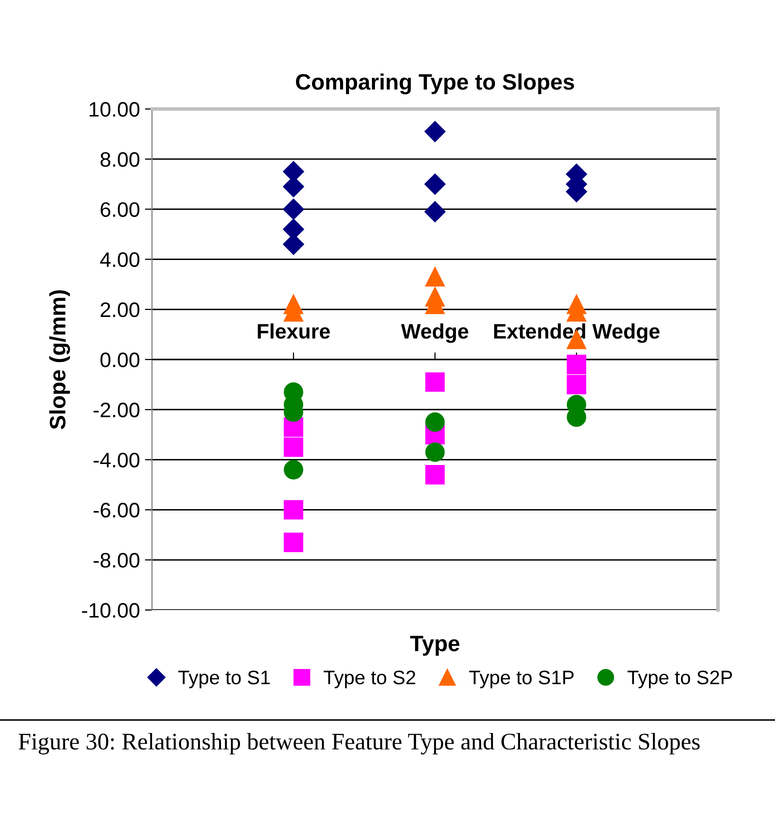  Describe the element at coordinates (120, 310) in the screenshot. I see `y-tick-label: 2.00` at that location.